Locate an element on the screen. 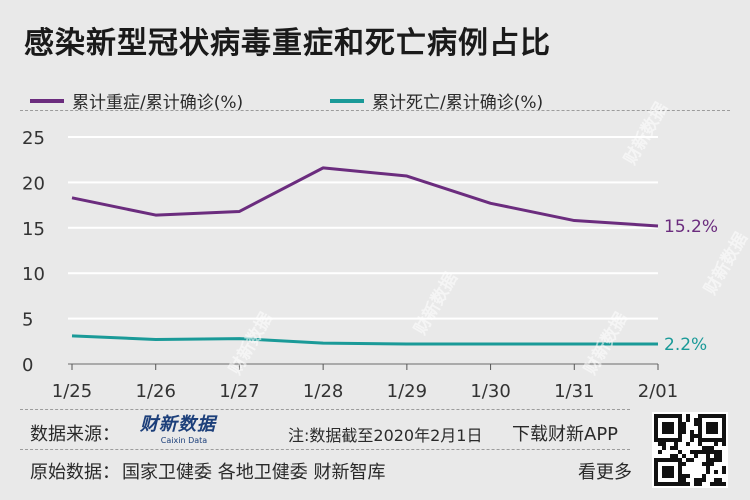 Image resolution: width=750 pixels, height=500 pixels. x-tick-label: 1/26 is located at coordinates (156, 391).